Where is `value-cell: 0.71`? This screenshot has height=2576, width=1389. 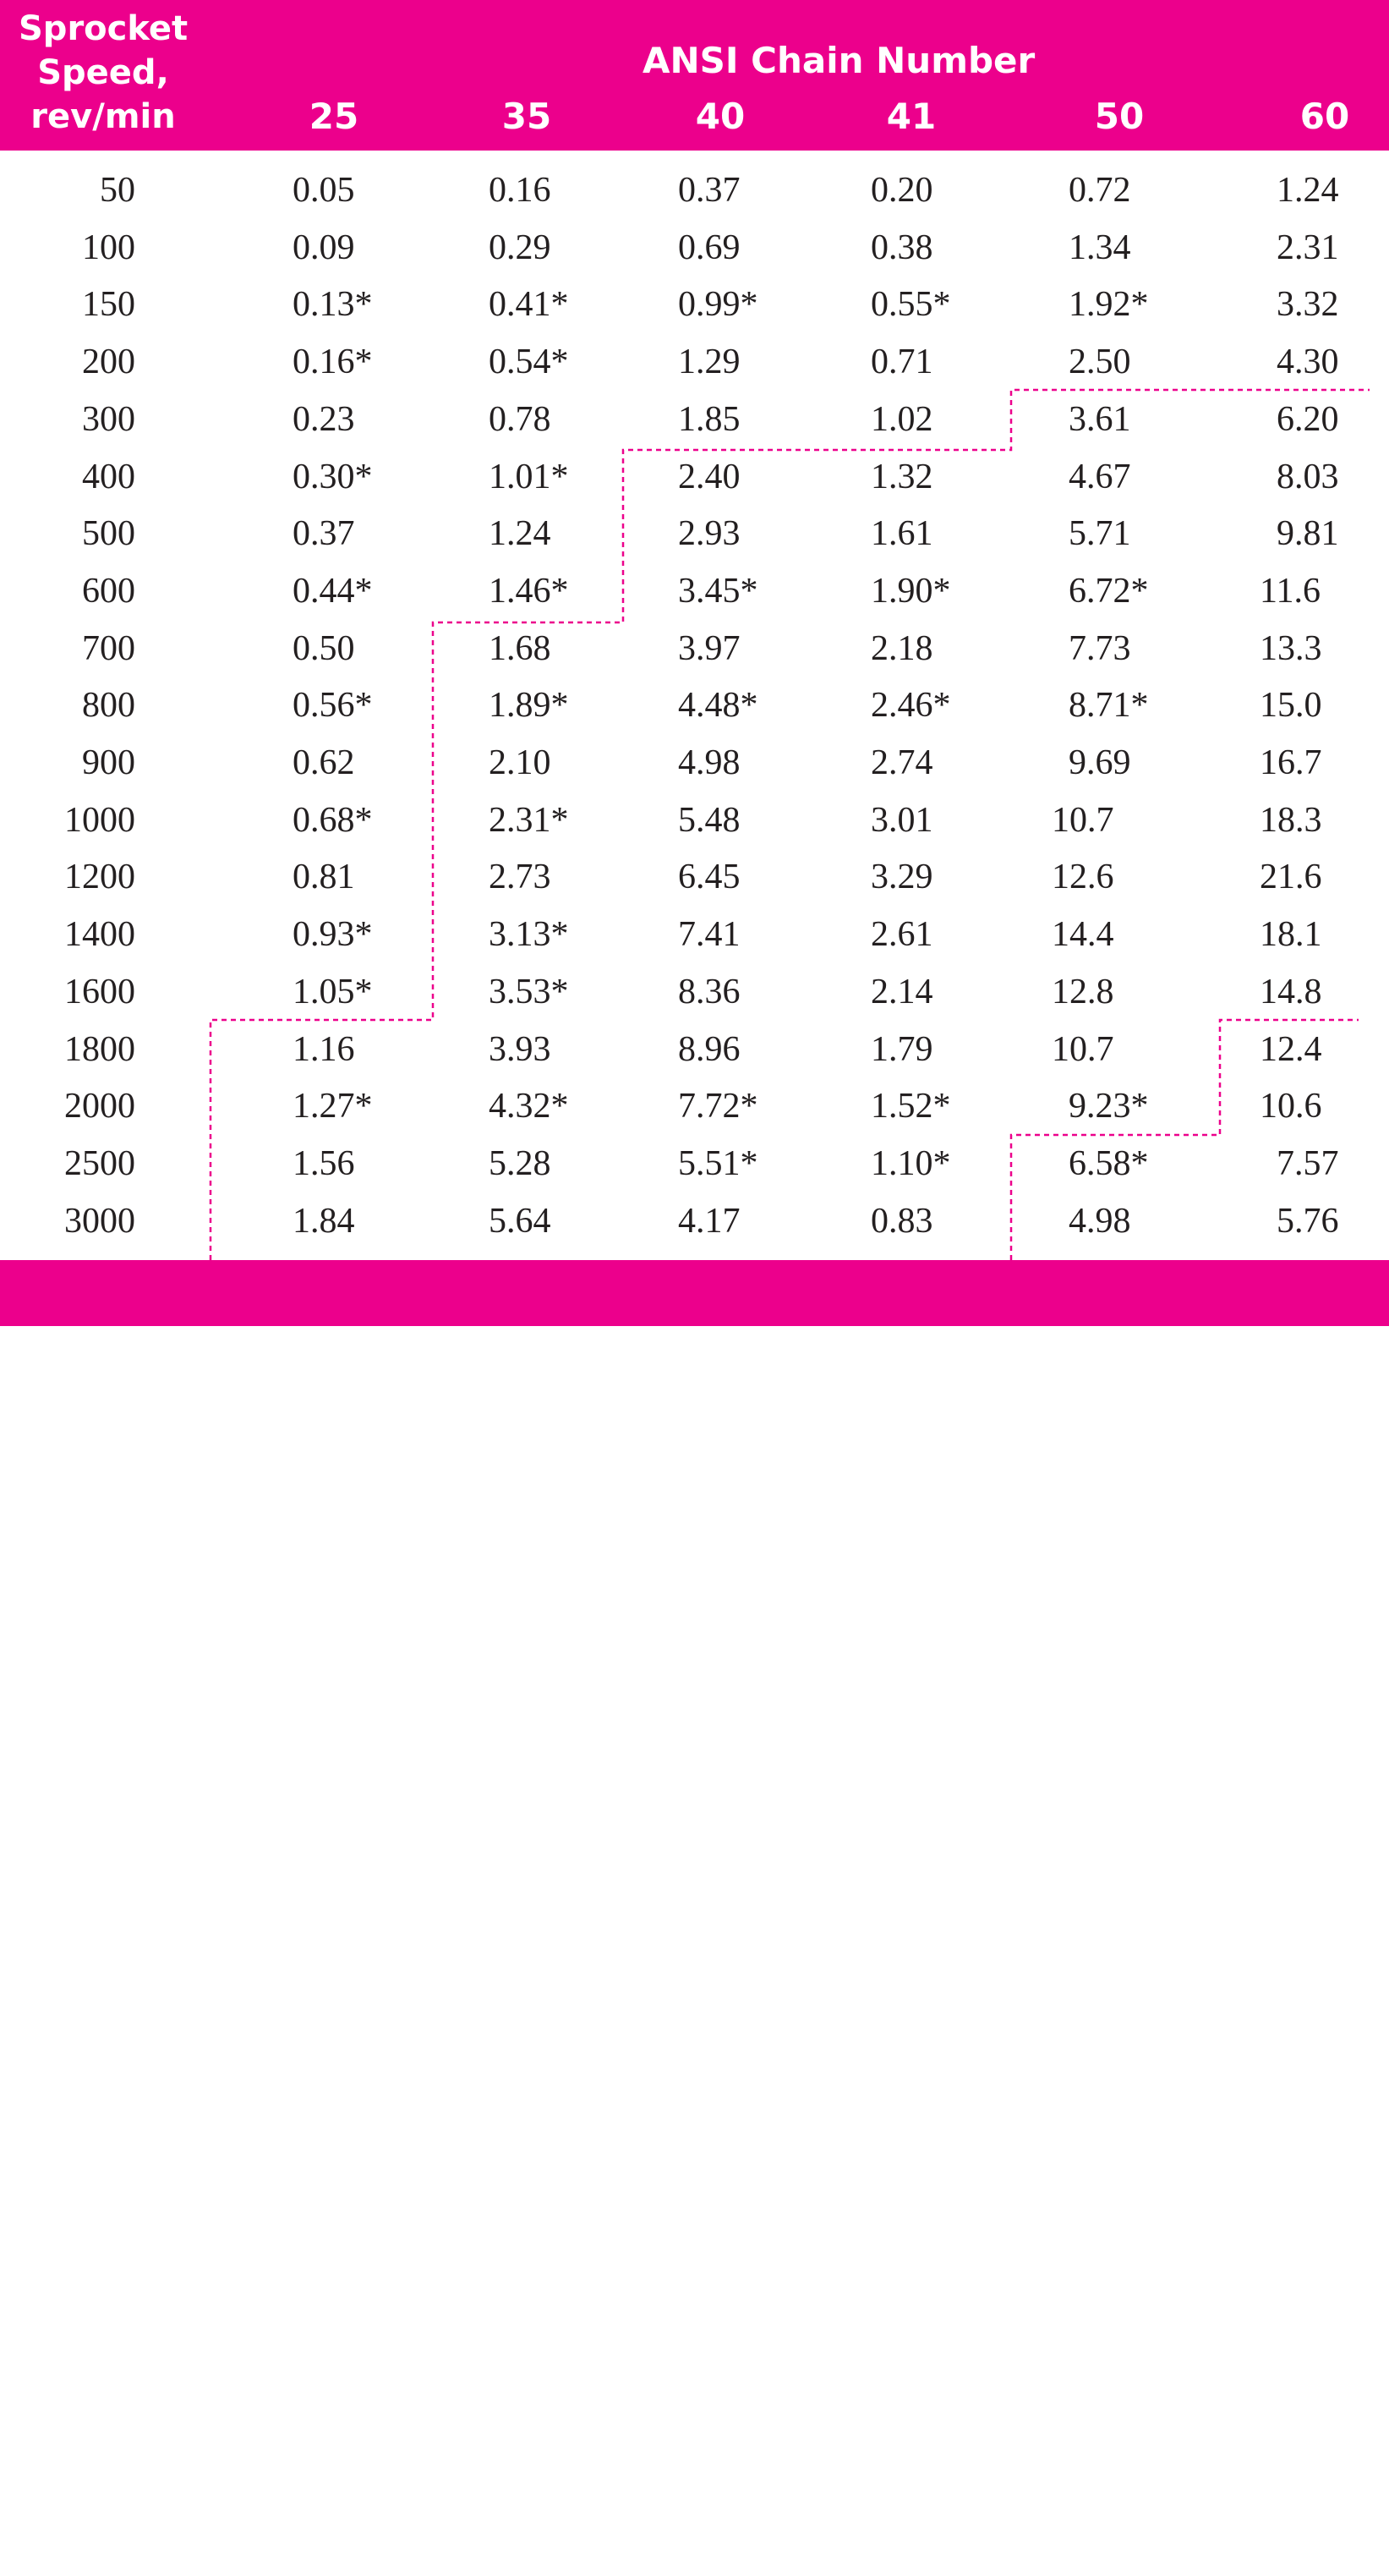 value-cell: 0.71 is located at coordinates (902, 362).